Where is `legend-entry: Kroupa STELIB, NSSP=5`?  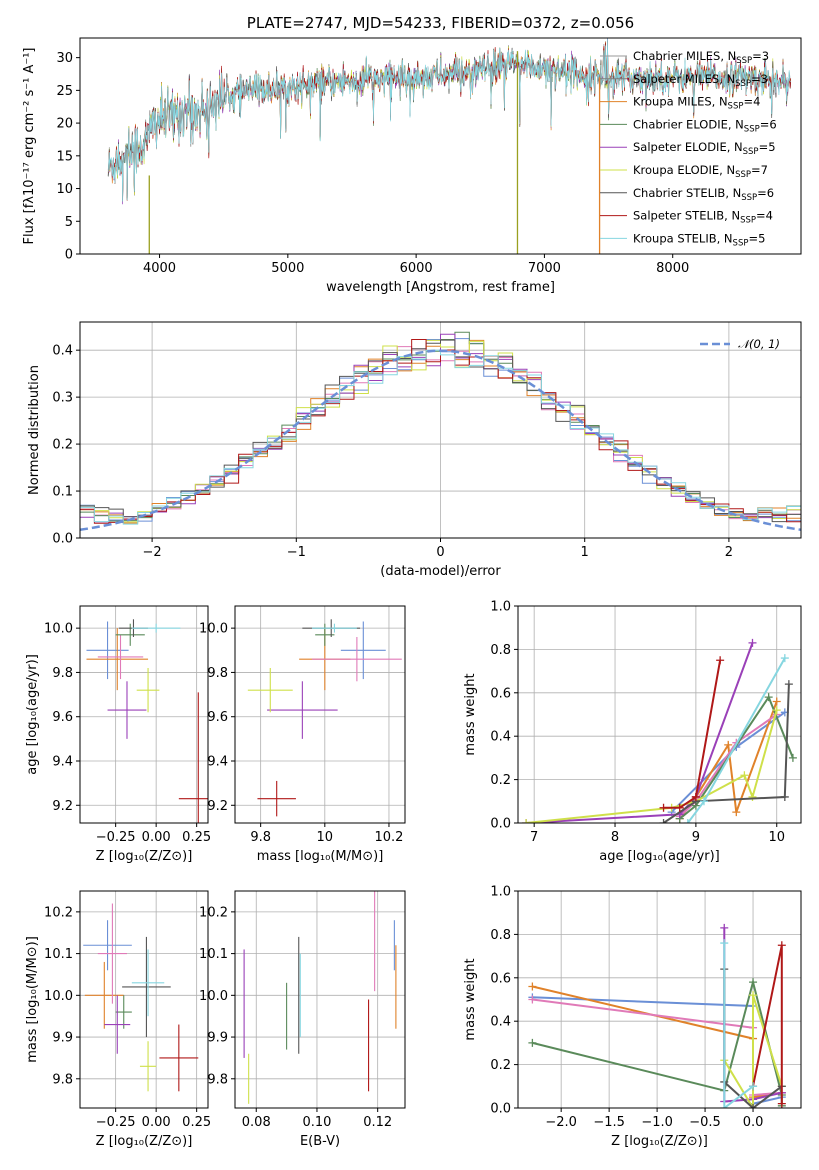
legend-entry: Kroupa STELIB, NSSP=5 is located at coordinates (699, 239).